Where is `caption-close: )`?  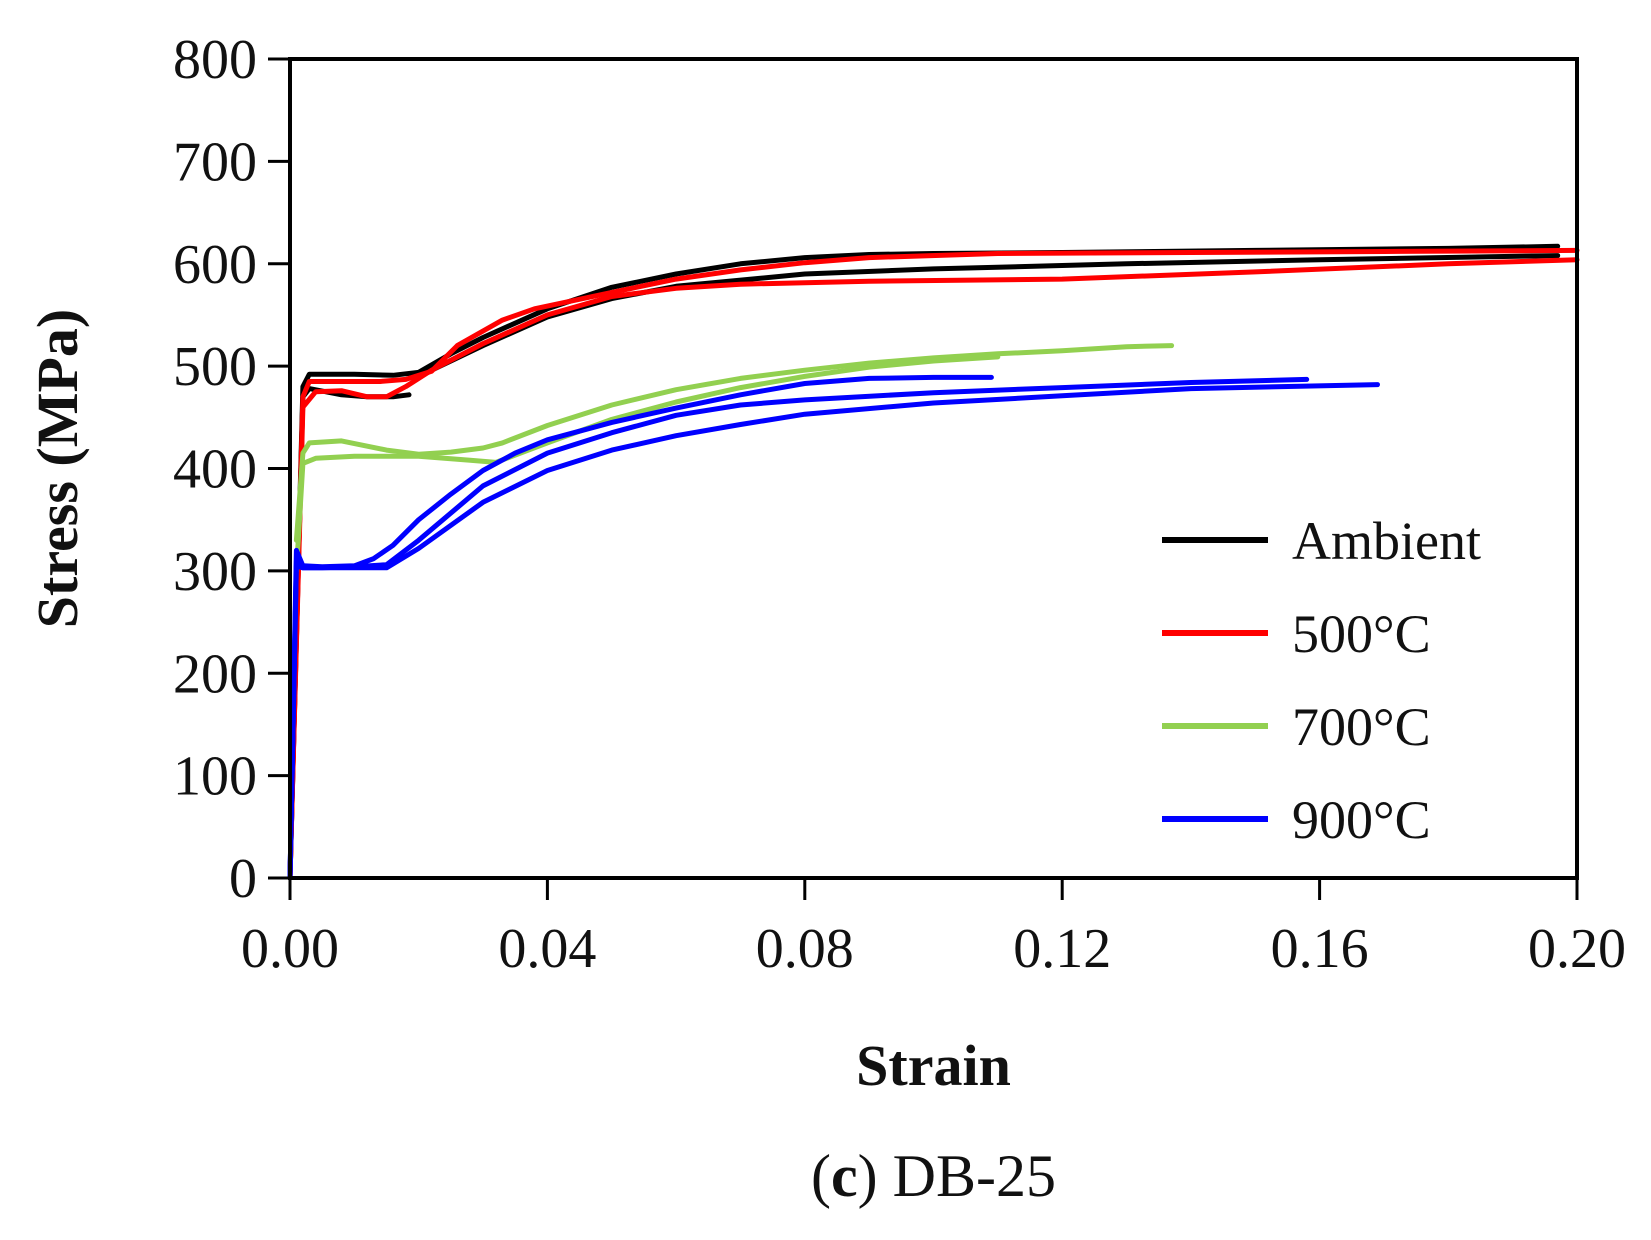
caption-close: ) is located at coordinates (868, 1176).